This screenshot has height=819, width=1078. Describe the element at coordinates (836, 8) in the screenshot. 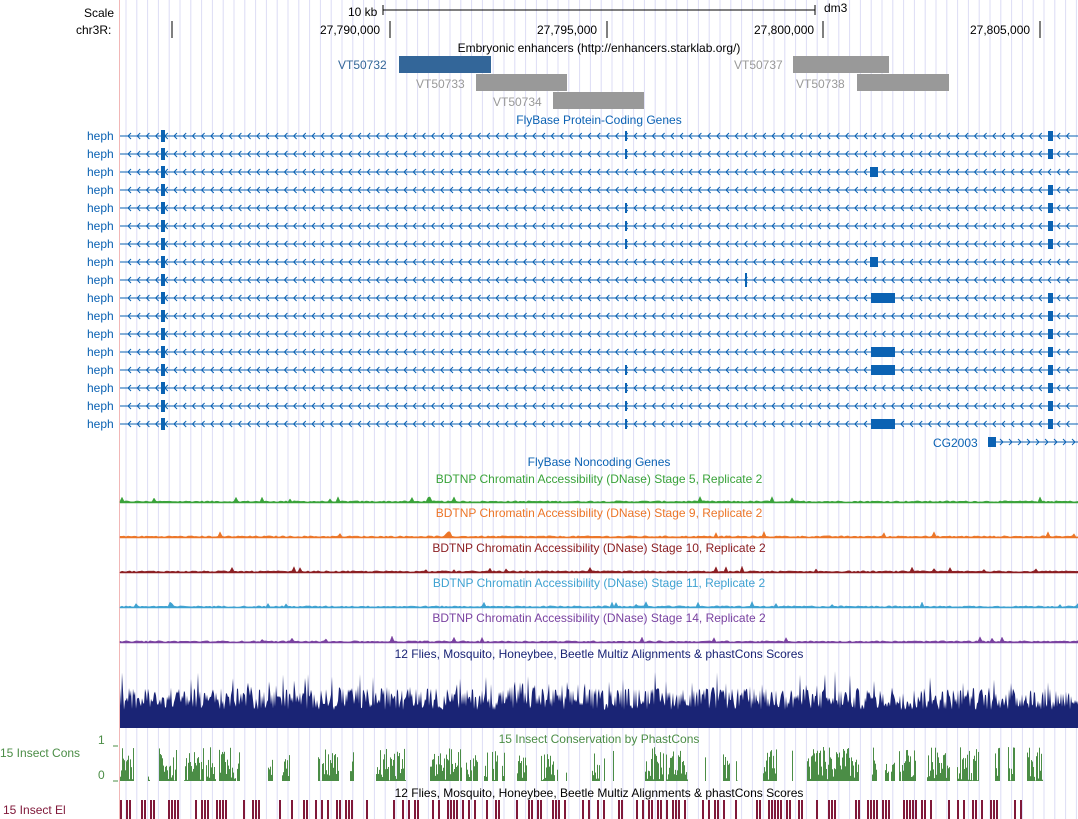

I see `assembly-label: dm3` at that location.